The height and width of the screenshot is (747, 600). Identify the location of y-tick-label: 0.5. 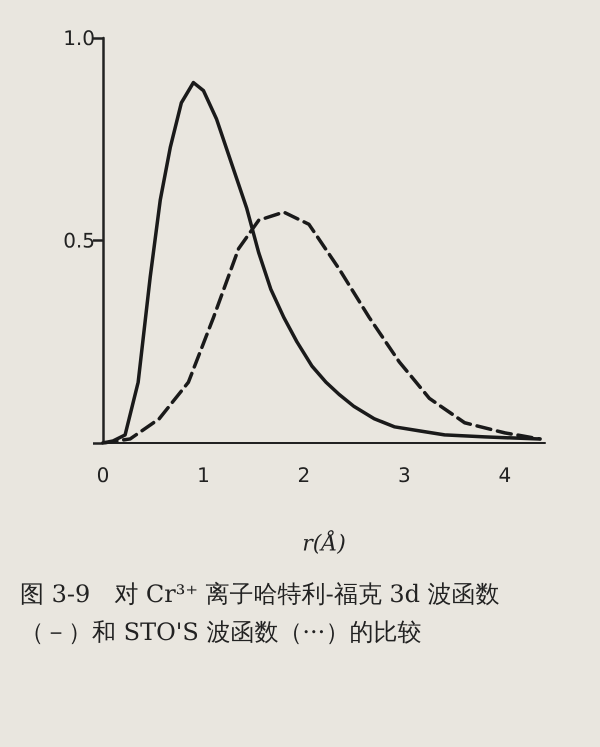
(79, 240).